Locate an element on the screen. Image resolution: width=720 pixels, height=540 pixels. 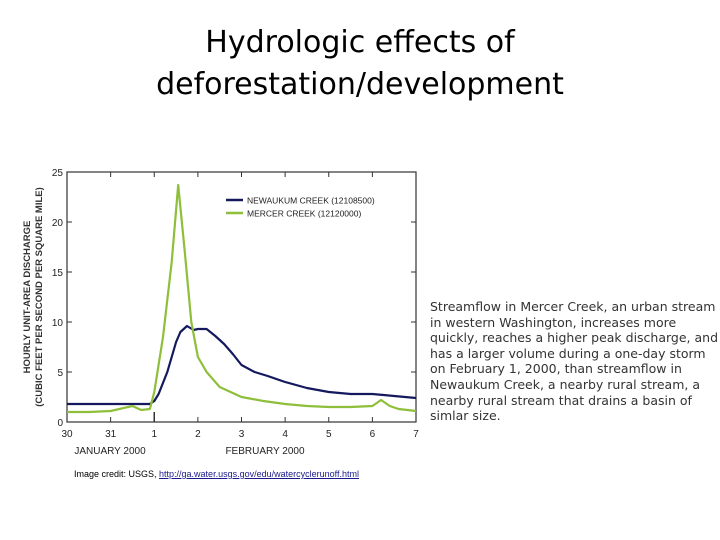
x-tick-label: 31 is located at coordinates (111, 434).